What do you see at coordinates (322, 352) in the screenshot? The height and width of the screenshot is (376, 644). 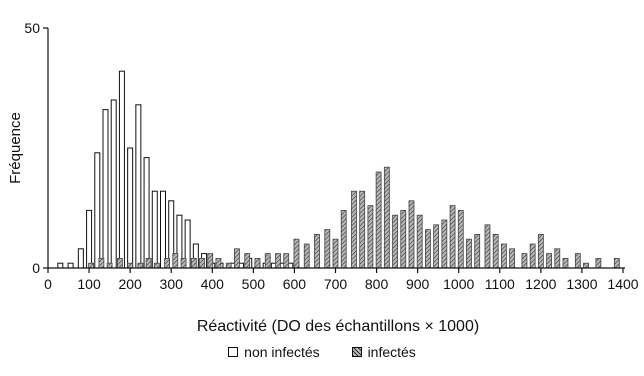 I see `legend: non infectés infectés` at bounding box center [322, 352].